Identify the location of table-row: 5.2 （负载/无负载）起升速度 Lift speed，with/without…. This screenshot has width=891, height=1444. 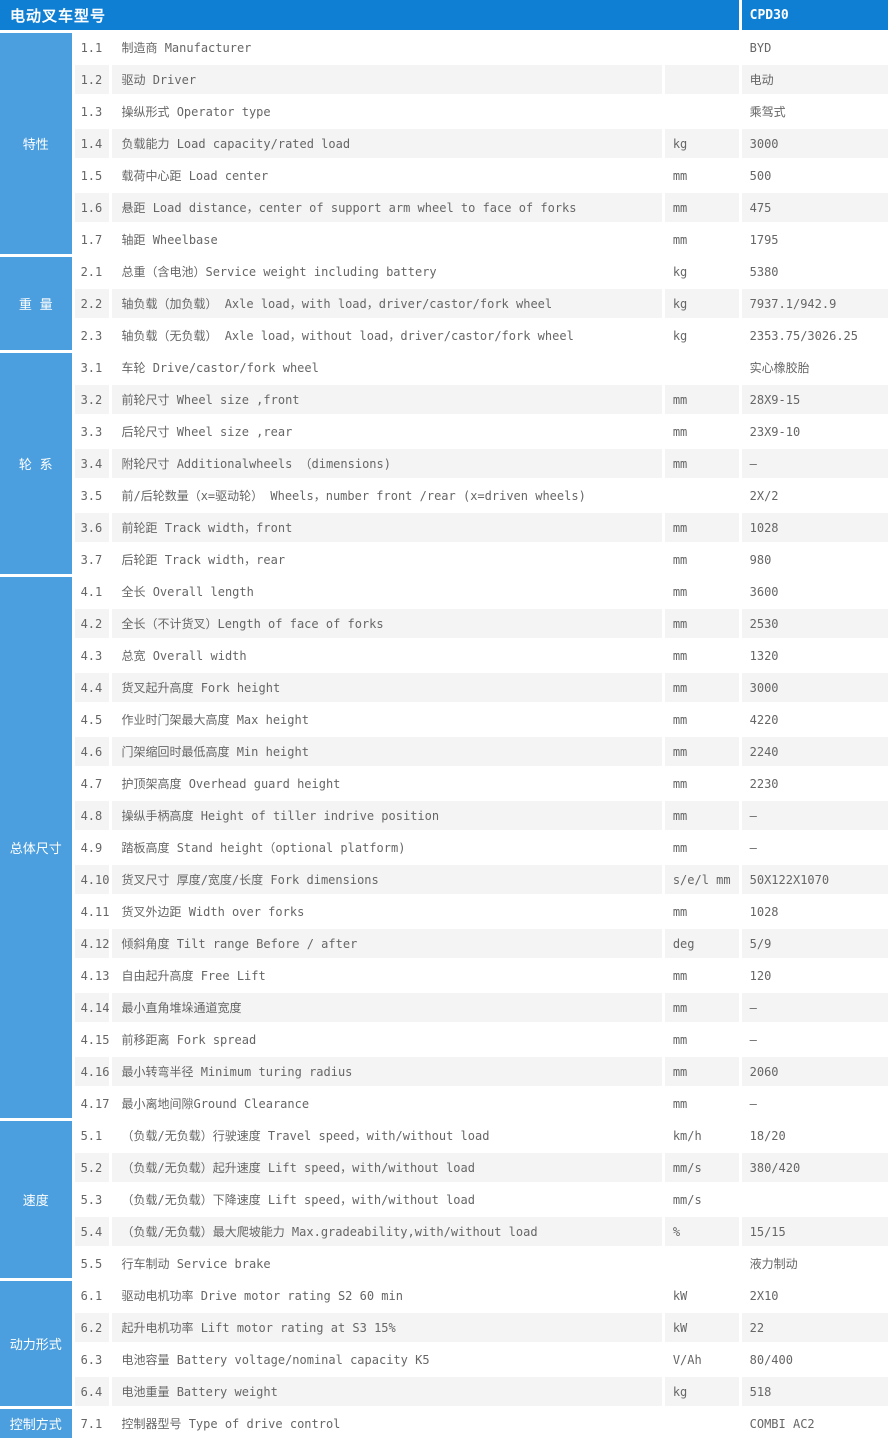
(444, 1167).